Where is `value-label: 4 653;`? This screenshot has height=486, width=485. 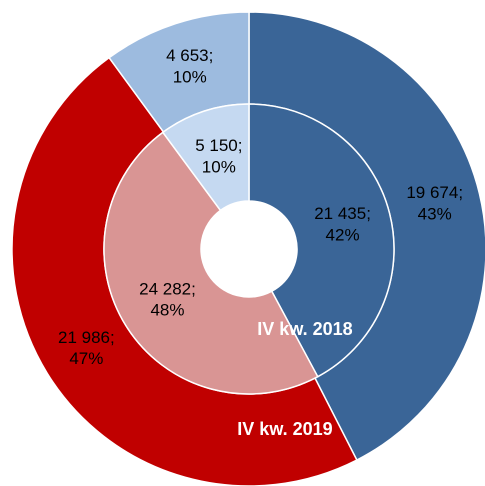 value-label: 4 653; is located at coordinates (189, 56).